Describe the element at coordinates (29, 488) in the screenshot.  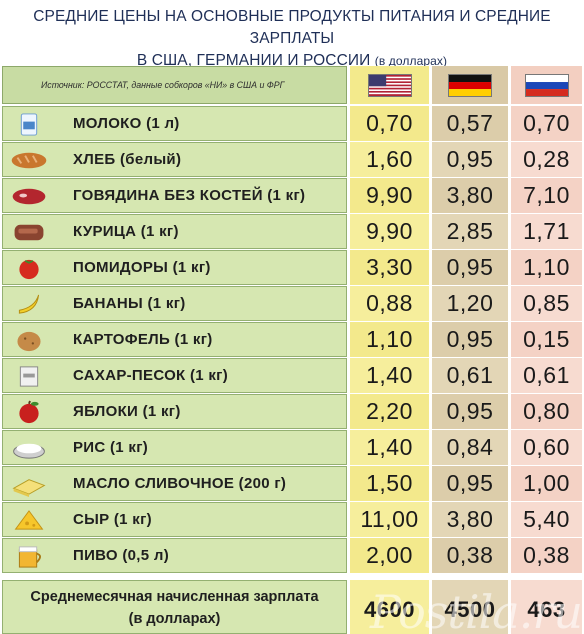
I see `butter-icon` at that location.